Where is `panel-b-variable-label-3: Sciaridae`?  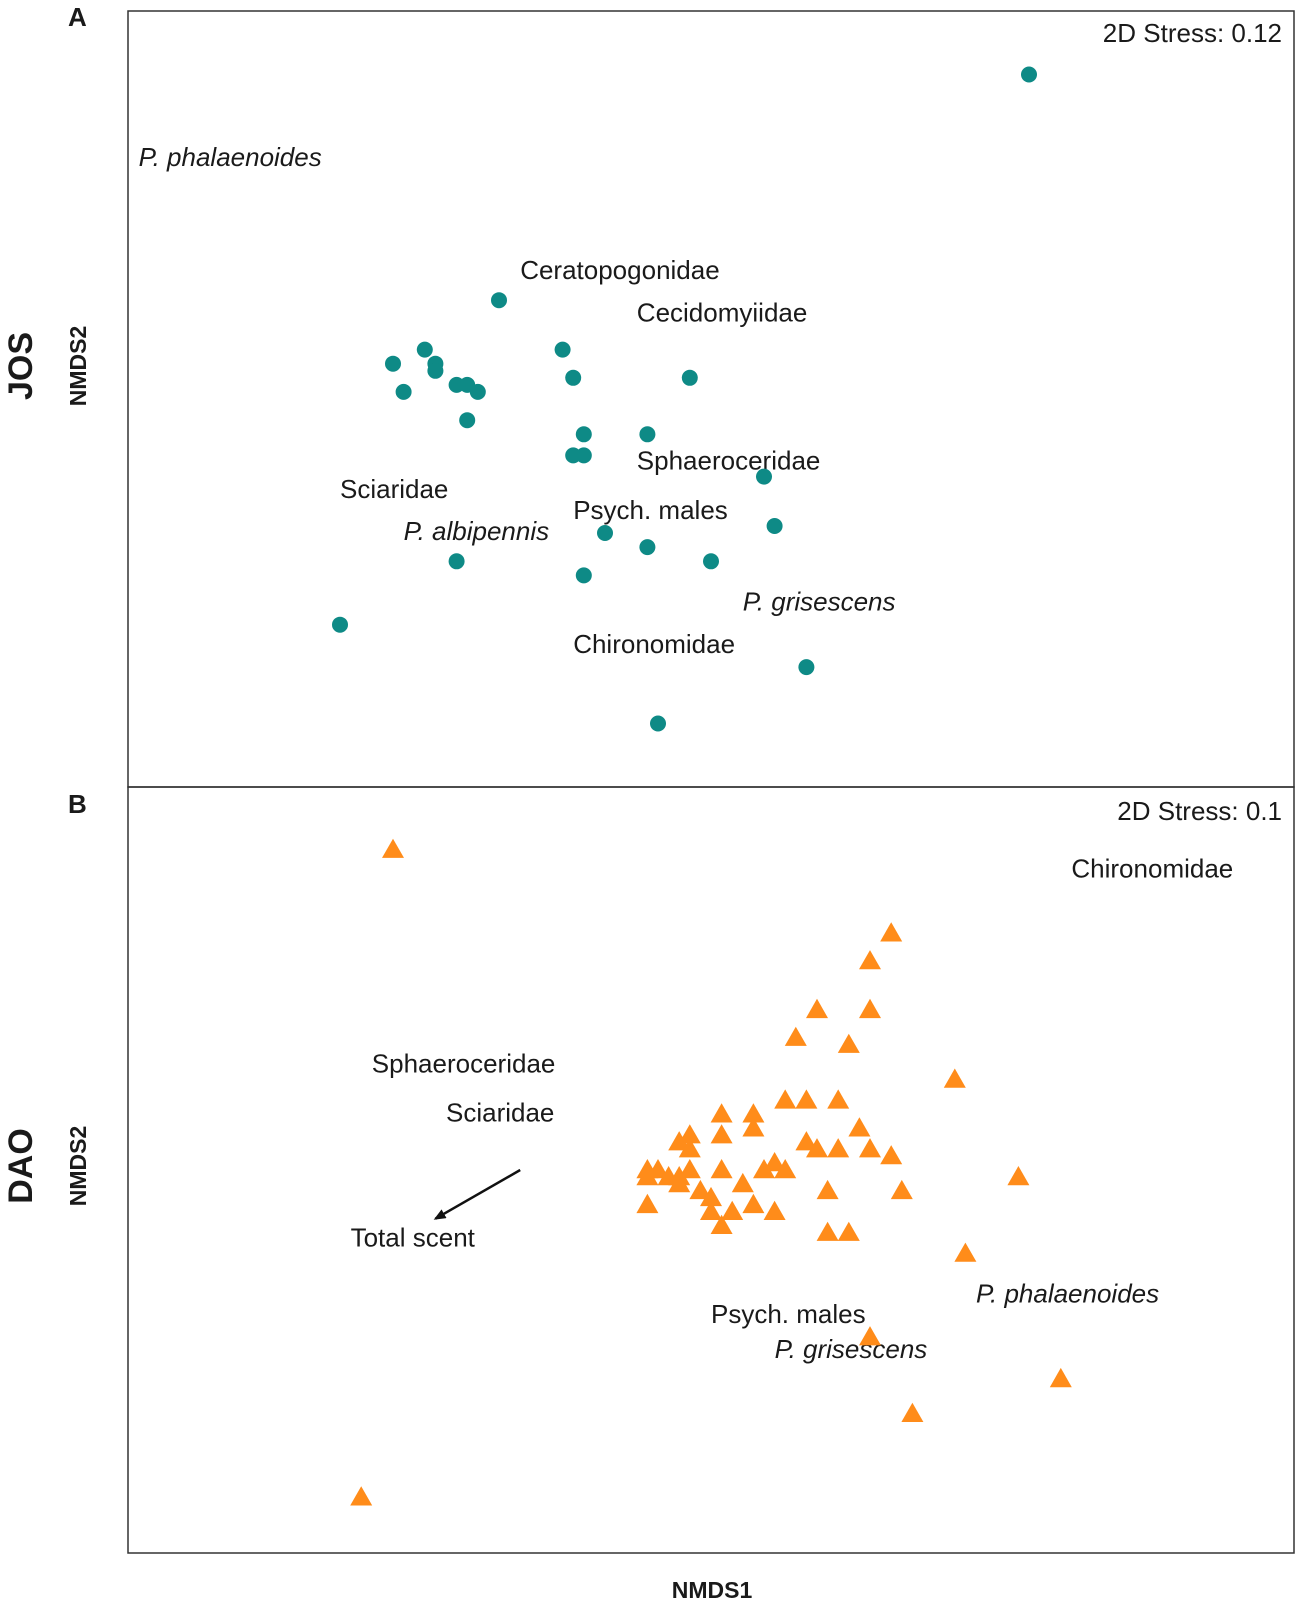 panel-b-variable-label-3: Sciaridae is located at coordinates (500, 1112).